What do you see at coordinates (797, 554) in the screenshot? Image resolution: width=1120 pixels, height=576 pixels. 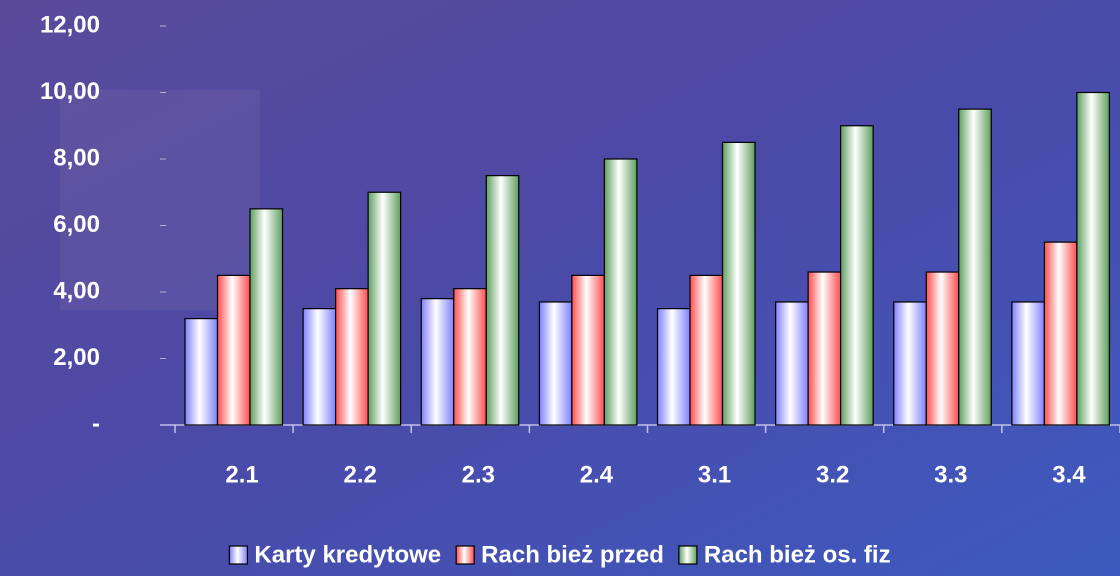 I see `legend-label: Rach bież os. fiz` at bounding box center [797, 554].